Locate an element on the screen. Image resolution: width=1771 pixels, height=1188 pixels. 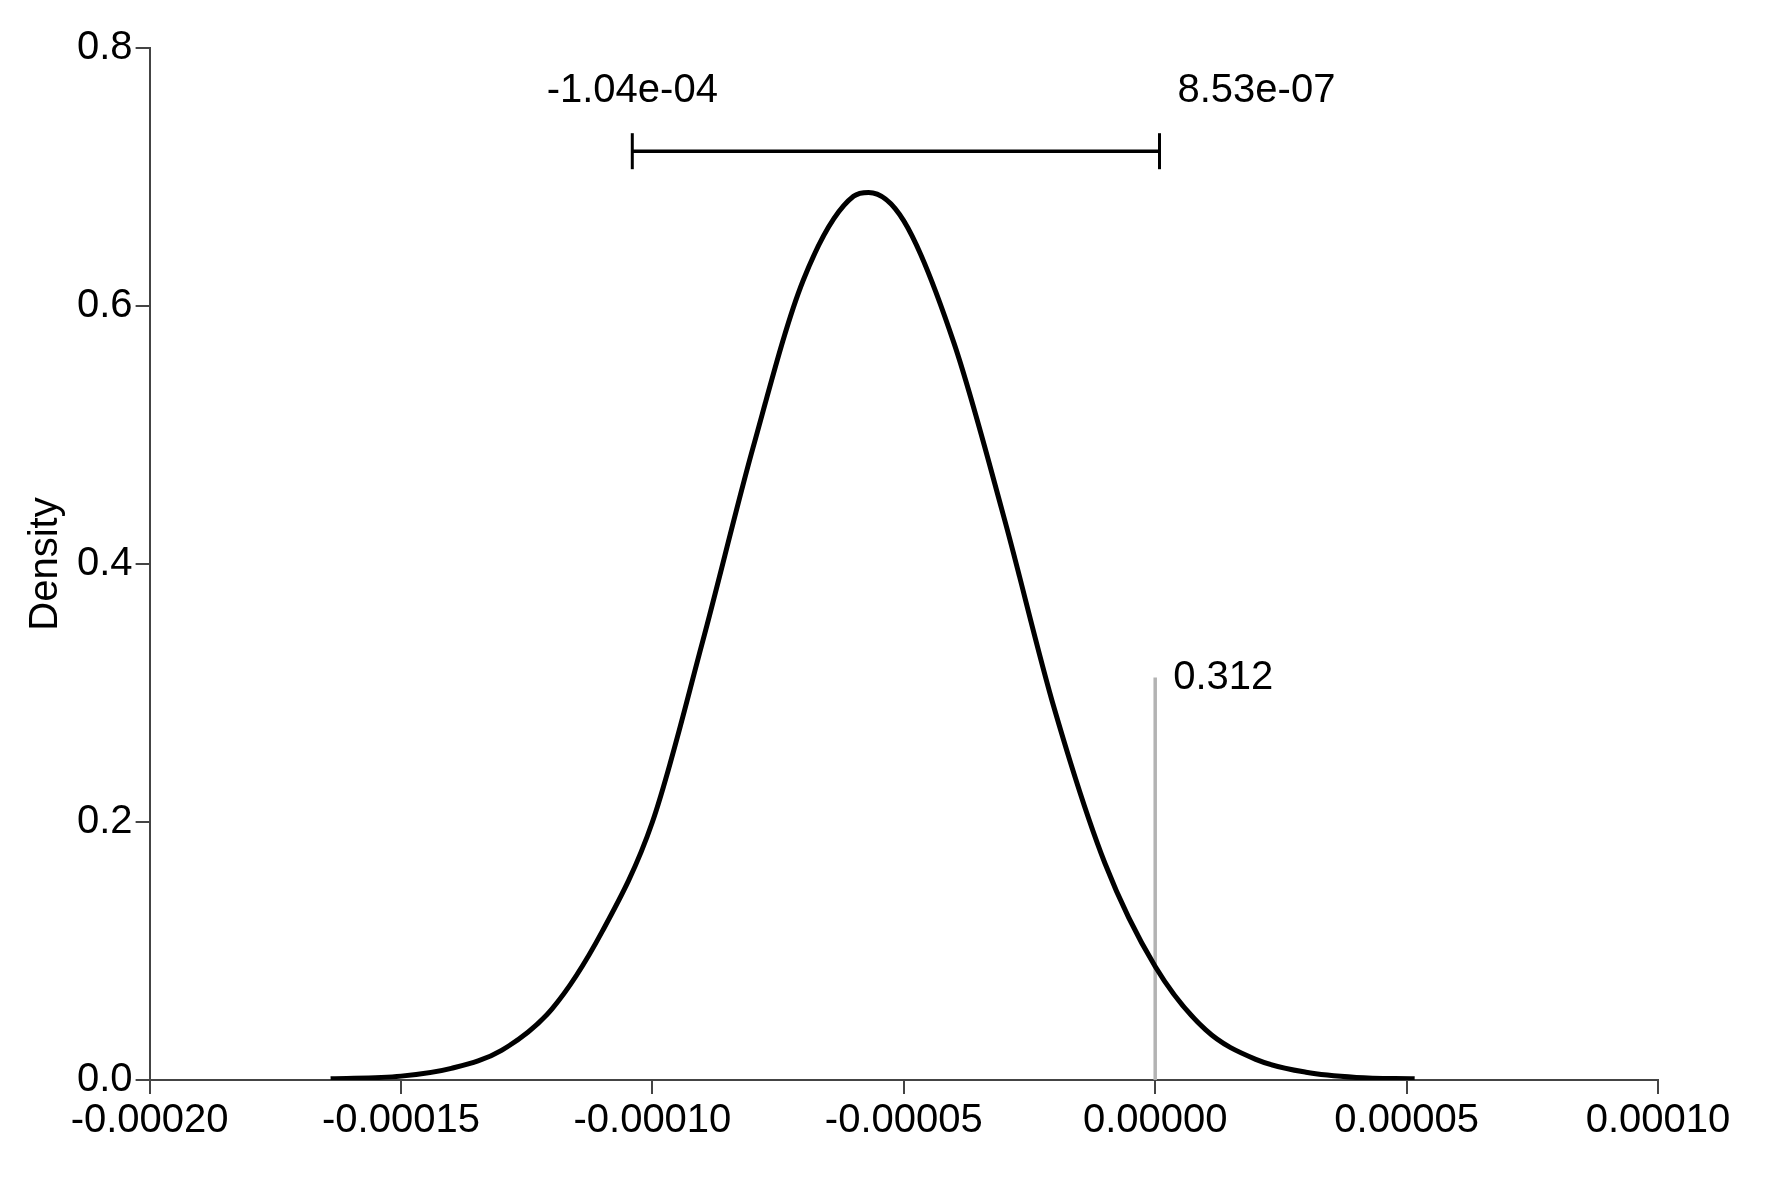
y-tick-label: 0.6 is located at coordinates (105, 303).